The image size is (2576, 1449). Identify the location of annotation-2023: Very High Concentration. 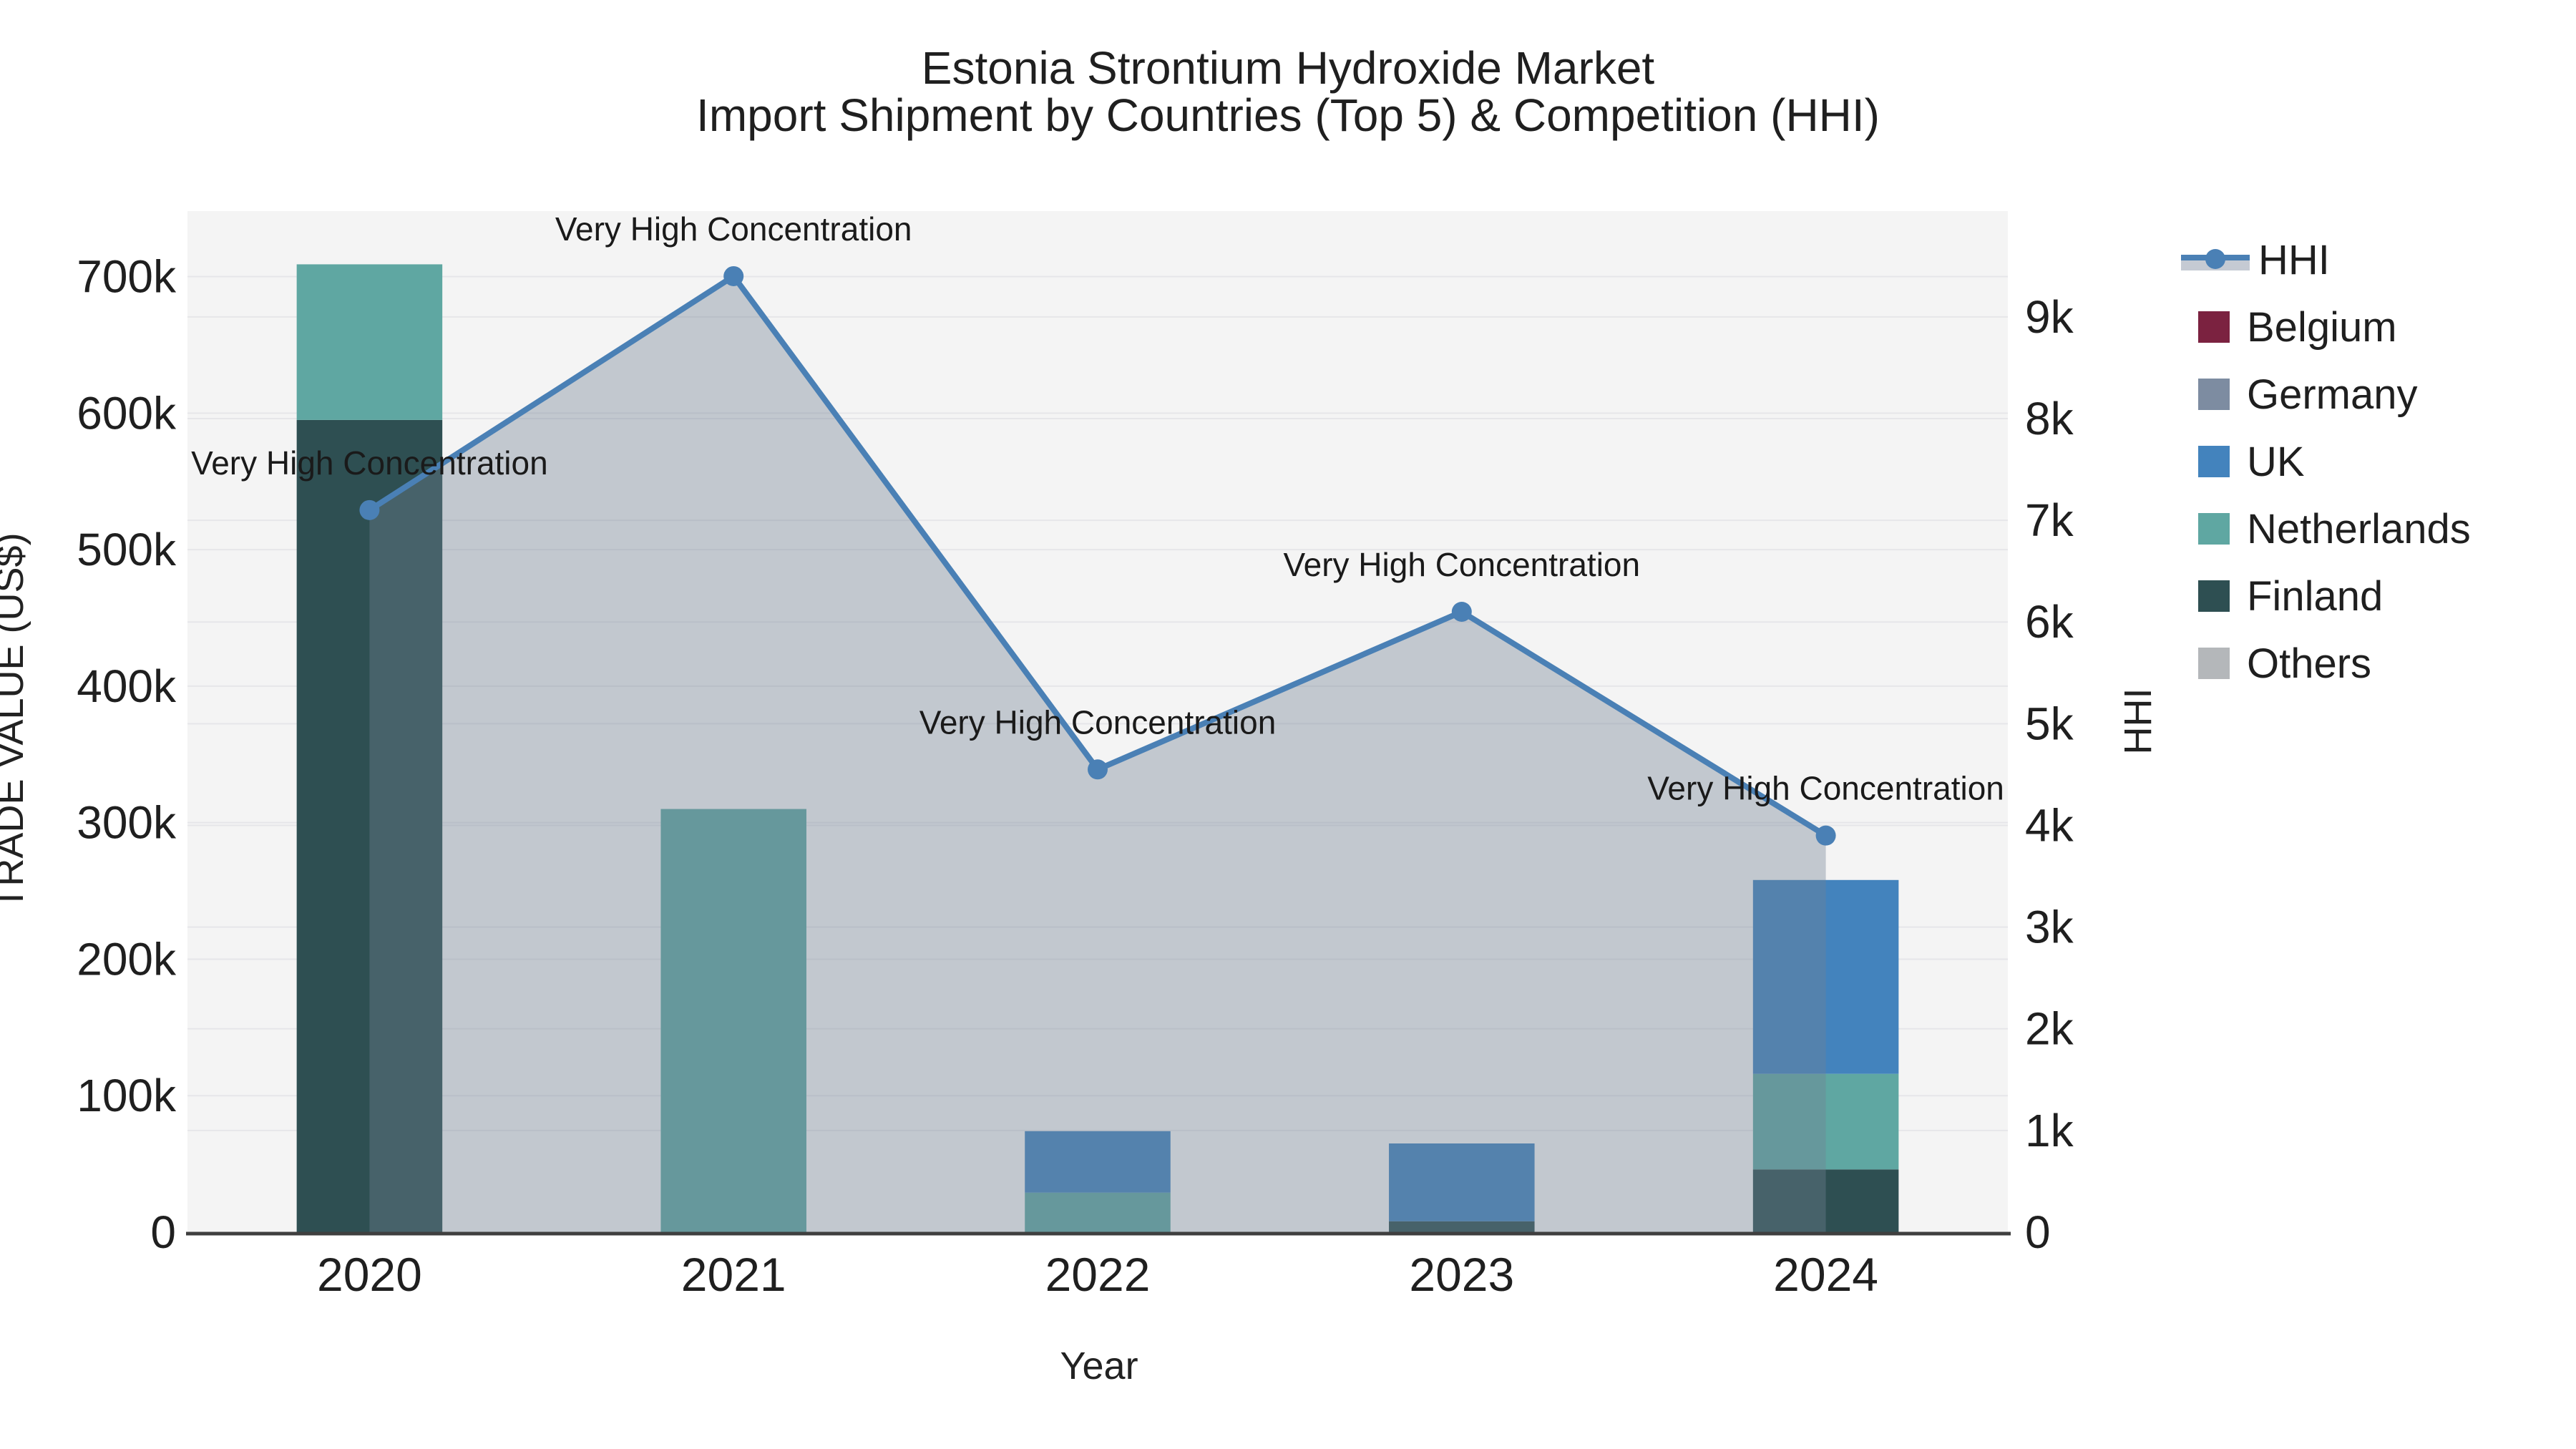
(1461, 564).